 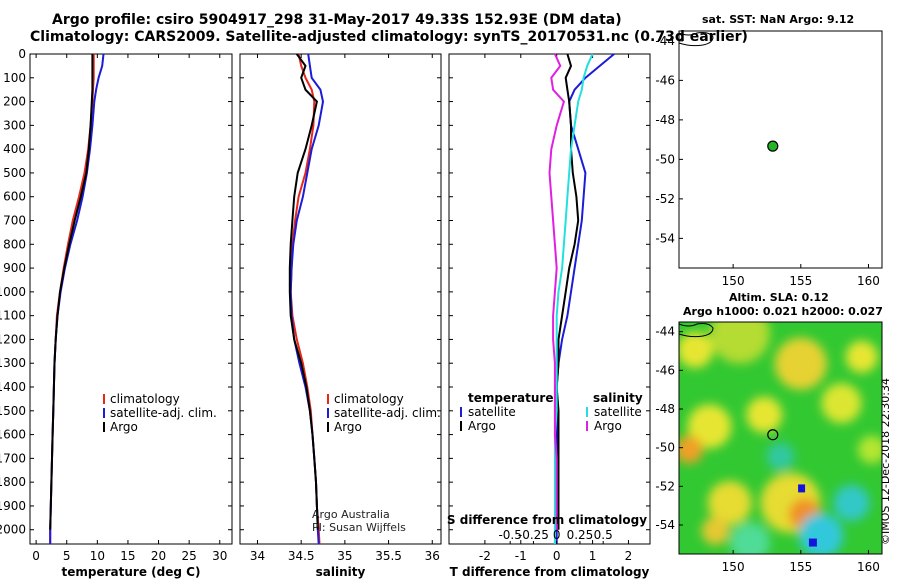 What do you see at coordinates (533, 535) in the screenshot?
I see `secondary-x-tick-label: -0.25` at bounding box center [533, 535].